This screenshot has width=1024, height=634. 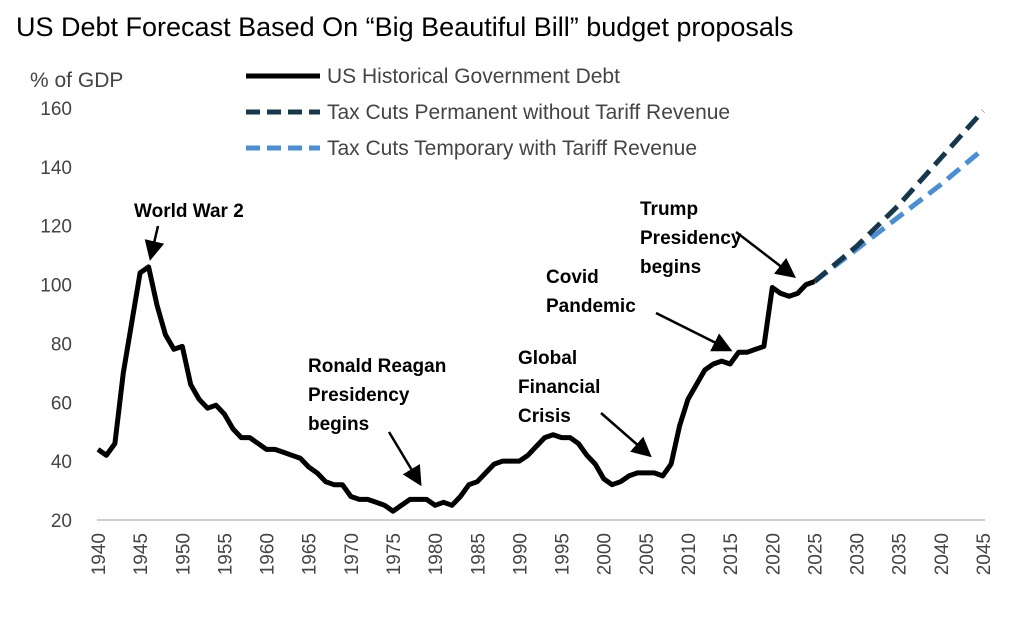 I want to click on annotation-text-2: Crisis, so click(x=544, y=416).